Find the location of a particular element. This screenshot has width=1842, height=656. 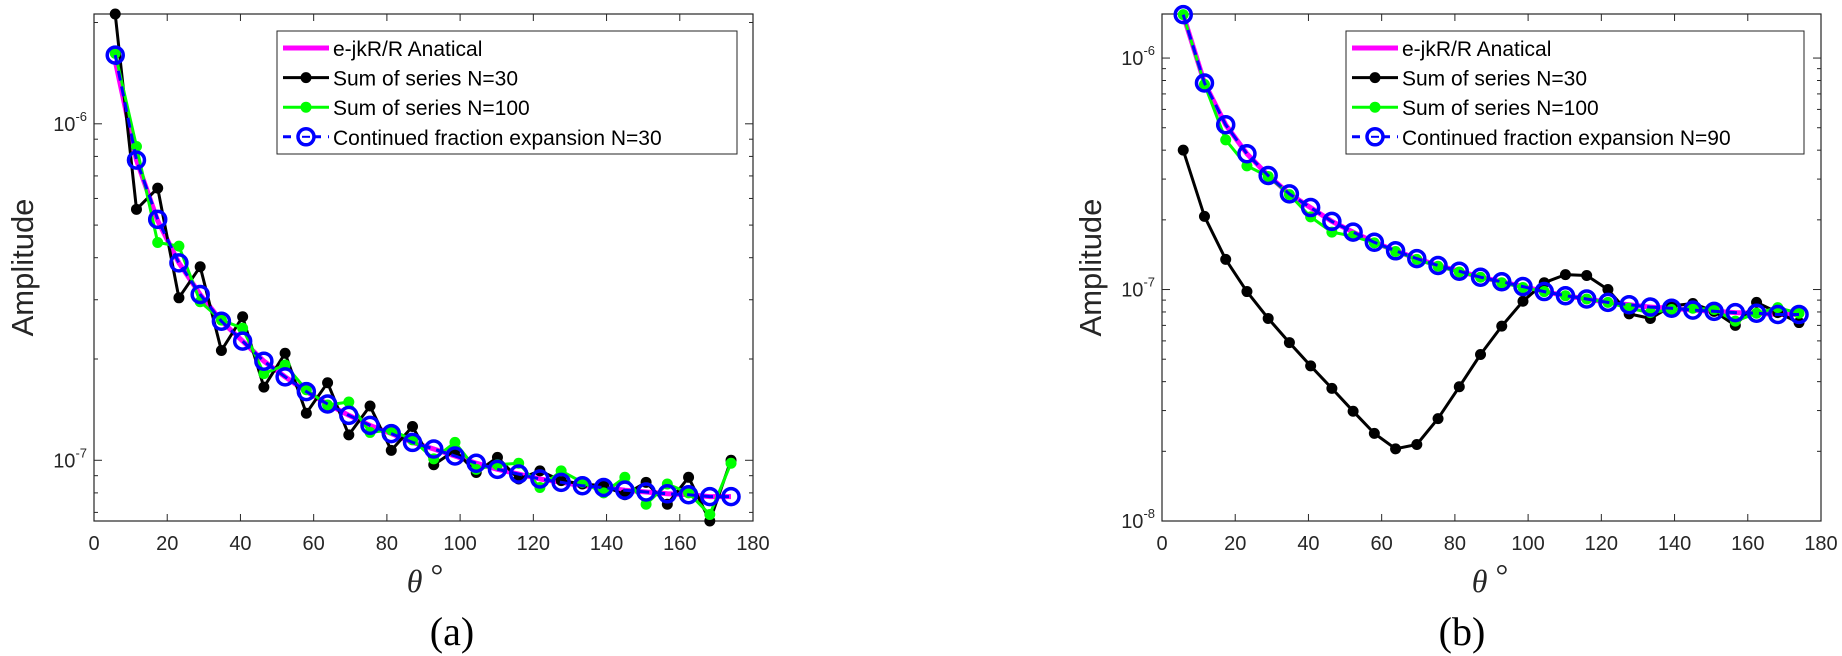

legend-label: Continued fraction expansion N=30 is located at coordinates (497, 138).